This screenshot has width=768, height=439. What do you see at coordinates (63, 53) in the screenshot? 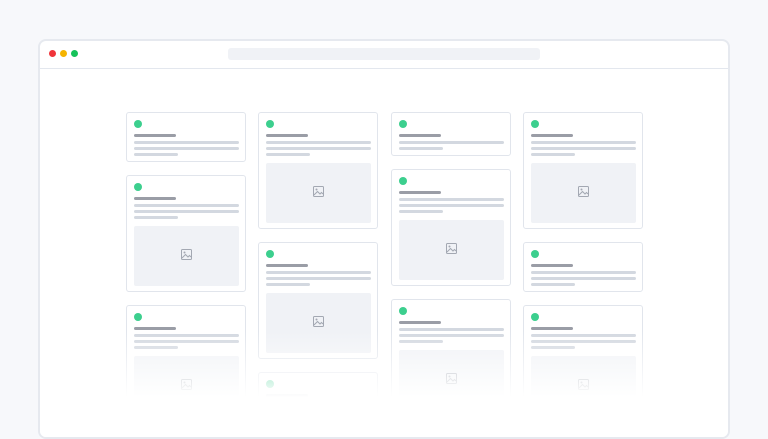
I see `minimize-button` at bounding box center [63, 53].